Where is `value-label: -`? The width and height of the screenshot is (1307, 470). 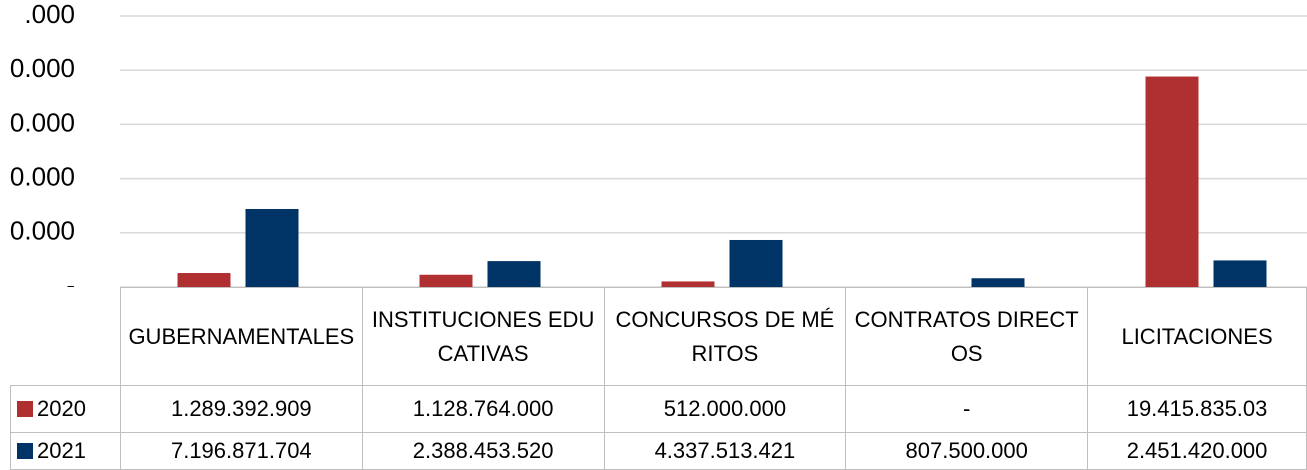
value-label: - is located at coordinates (967, 409).